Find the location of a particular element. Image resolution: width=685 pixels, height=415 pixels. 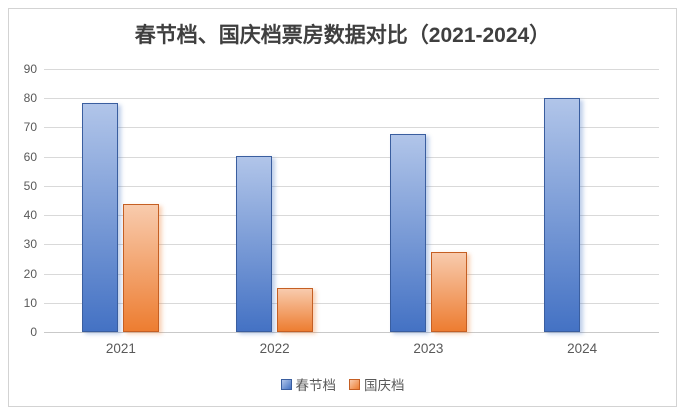

bar-group-2024 is located at coordinates (582, 200).